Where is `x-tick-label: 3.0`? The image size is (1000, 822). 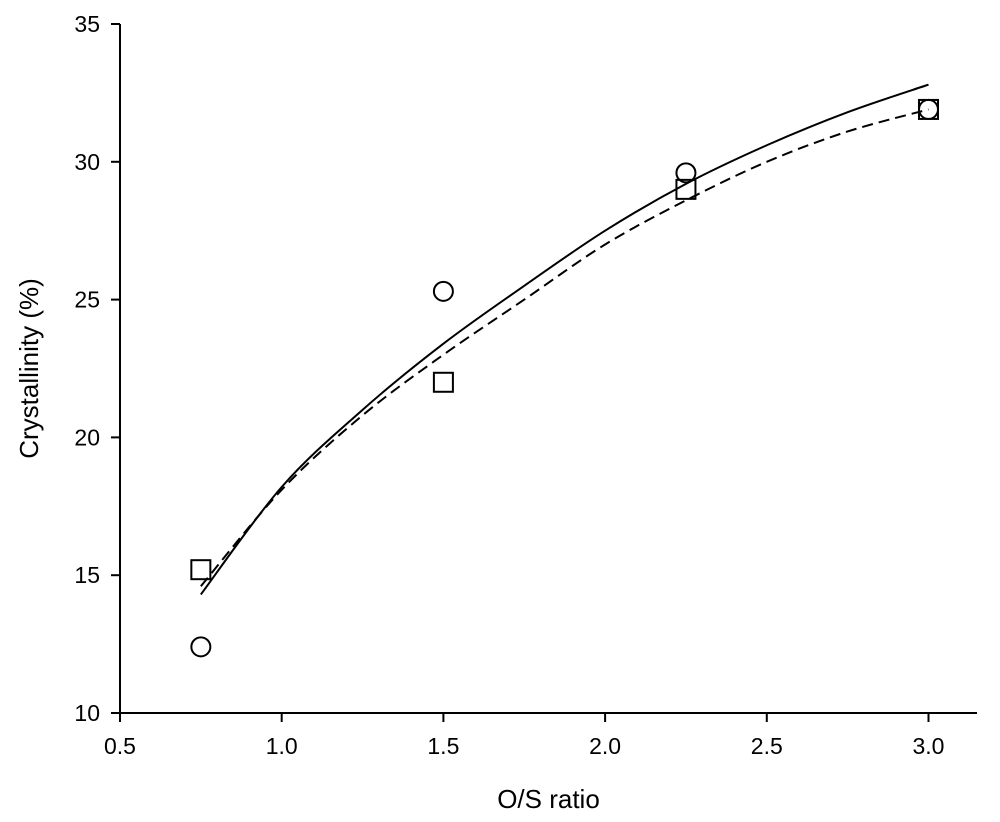
x-tick-label: 3.0 is located at coordinates (928, 746).